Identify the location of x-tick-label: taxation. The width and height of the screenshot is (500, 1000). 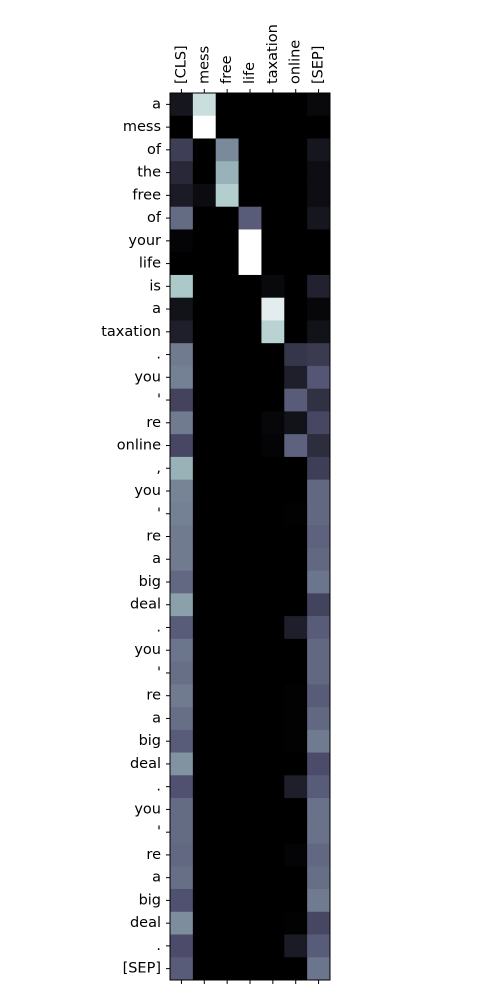
(273, 54).